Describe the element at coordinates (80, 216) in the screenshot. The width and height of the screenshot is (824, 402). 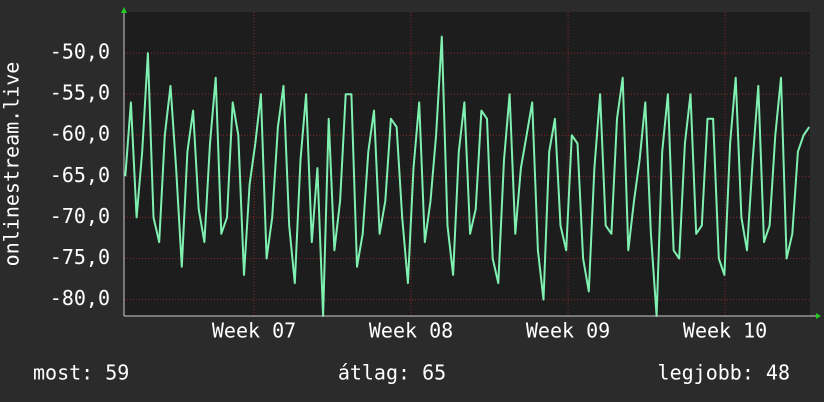
I see `y-tick-label: -70,0` at that location.